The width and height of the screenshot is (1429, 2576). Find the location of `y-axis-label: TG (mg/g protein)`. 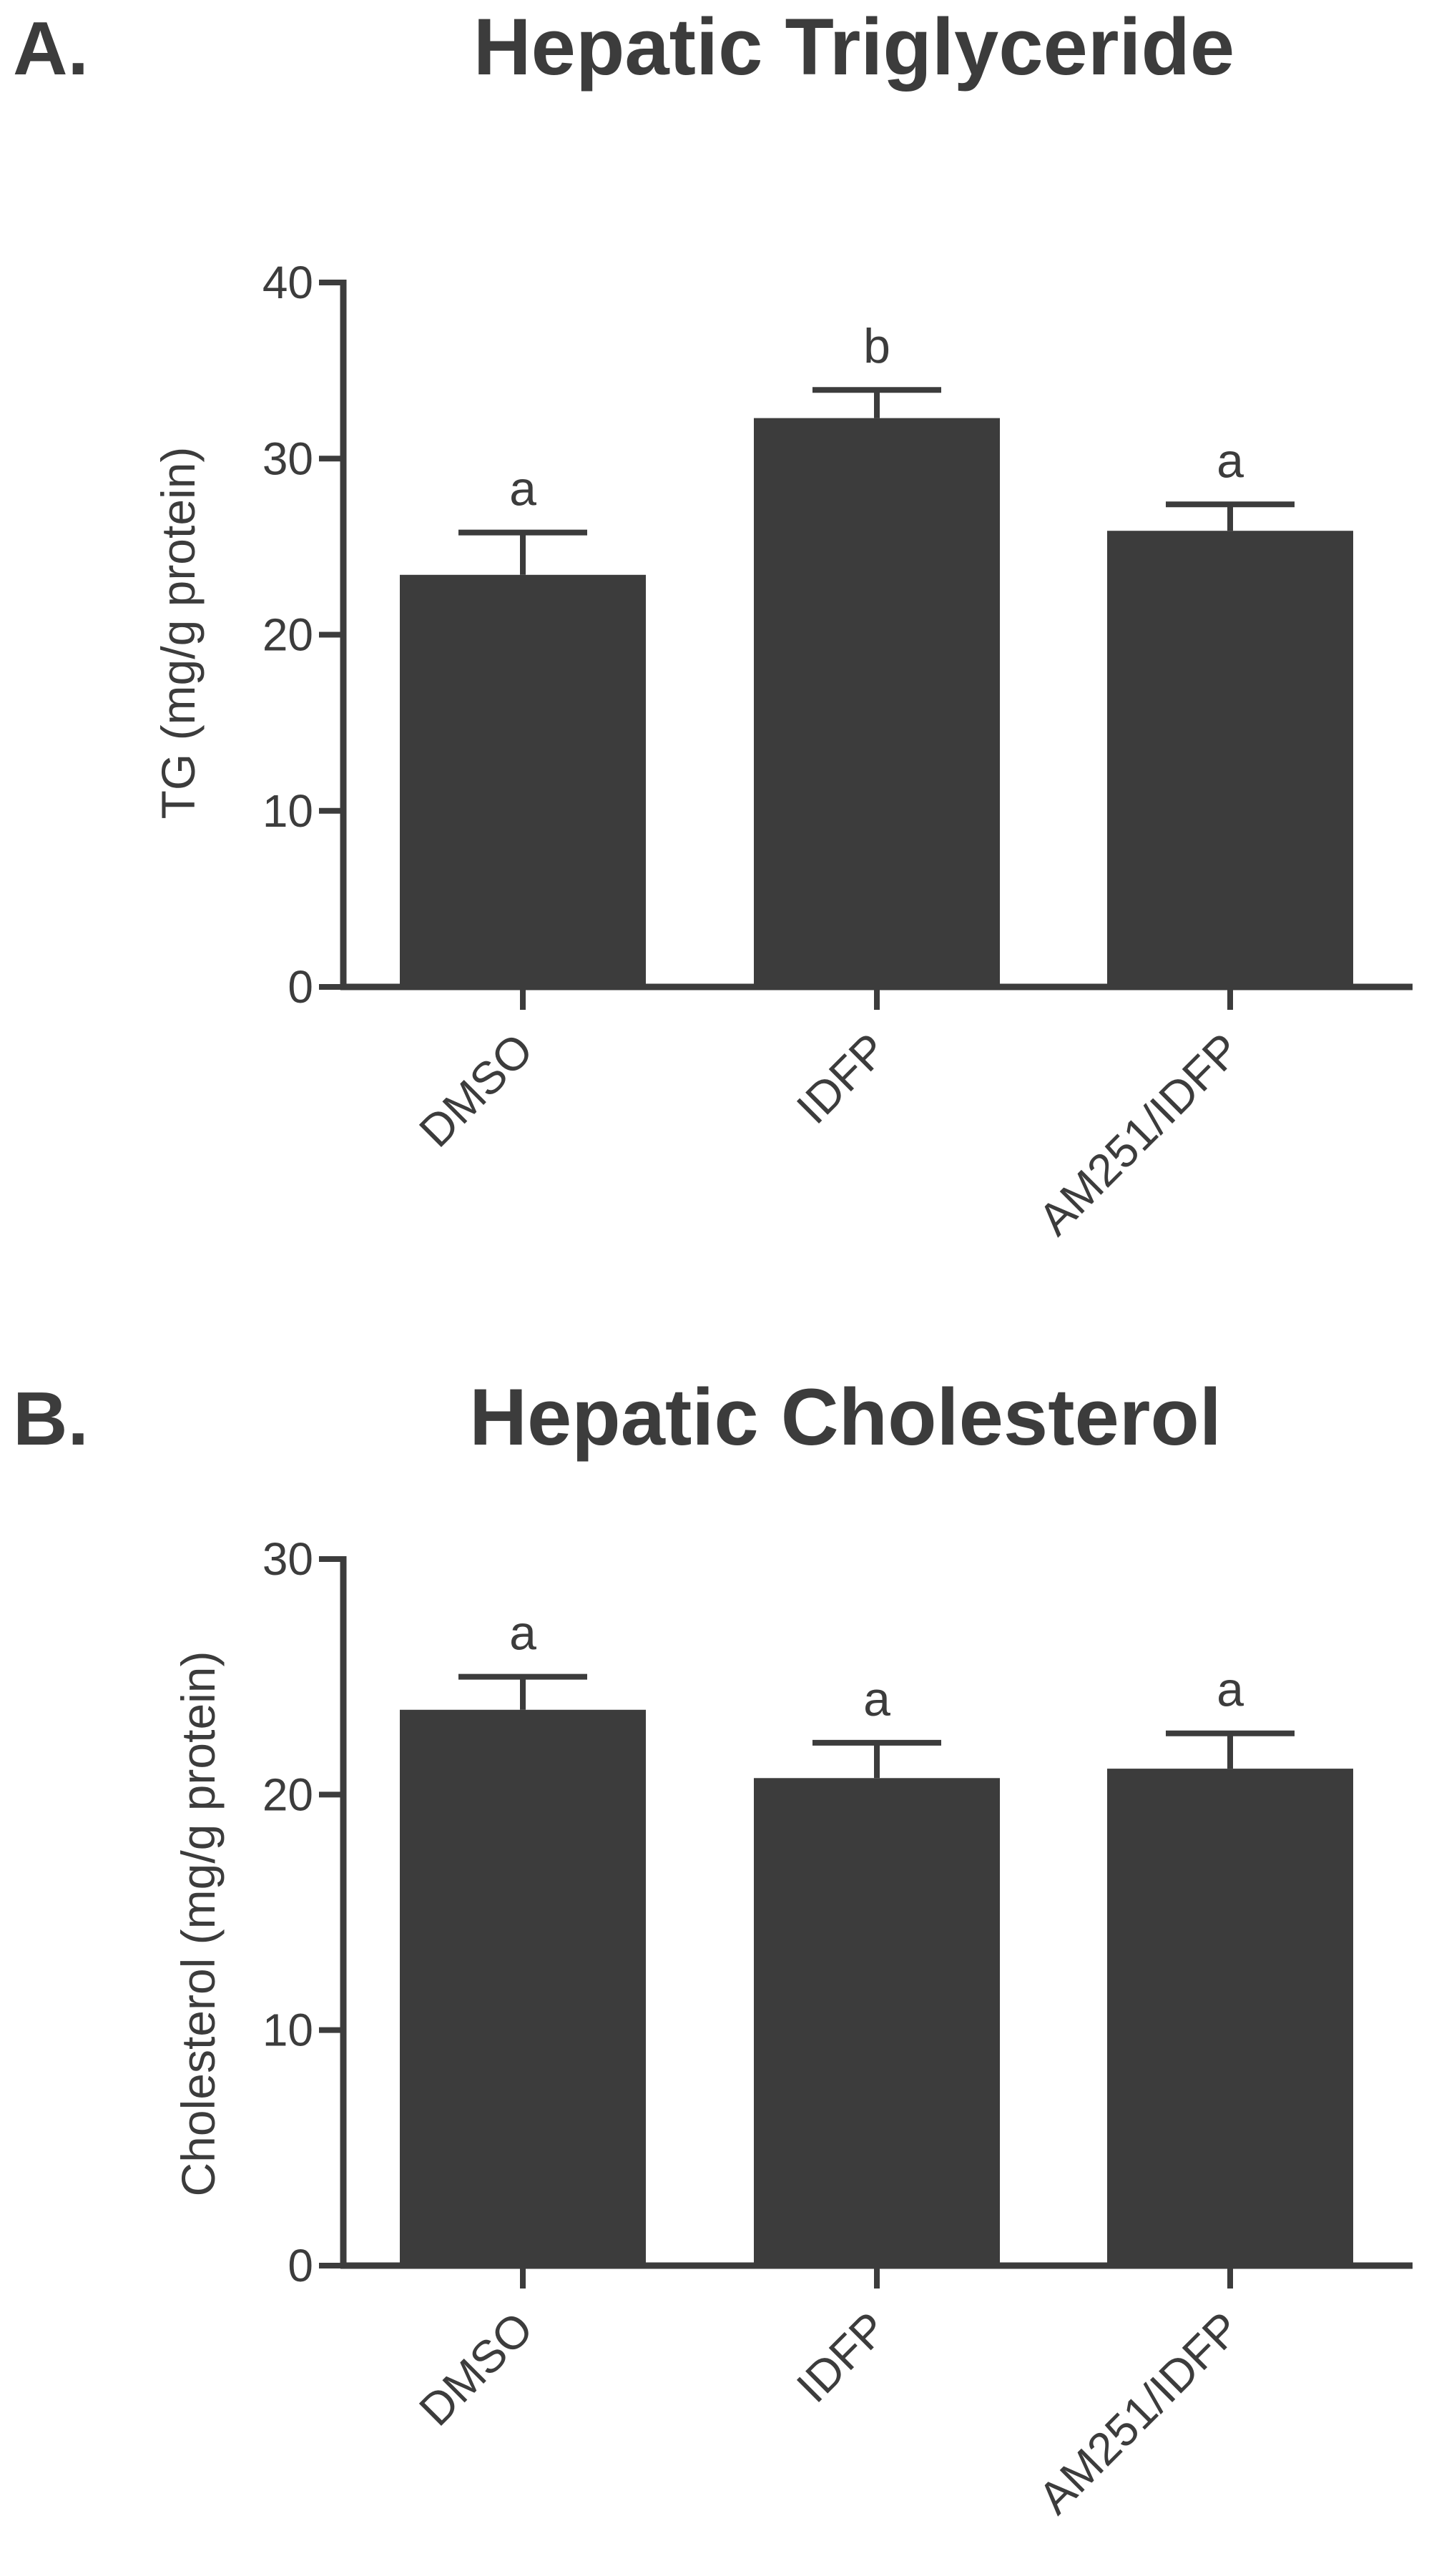

y-axis-label: TG (mg/g protein) is located at coordinates (178, 634).